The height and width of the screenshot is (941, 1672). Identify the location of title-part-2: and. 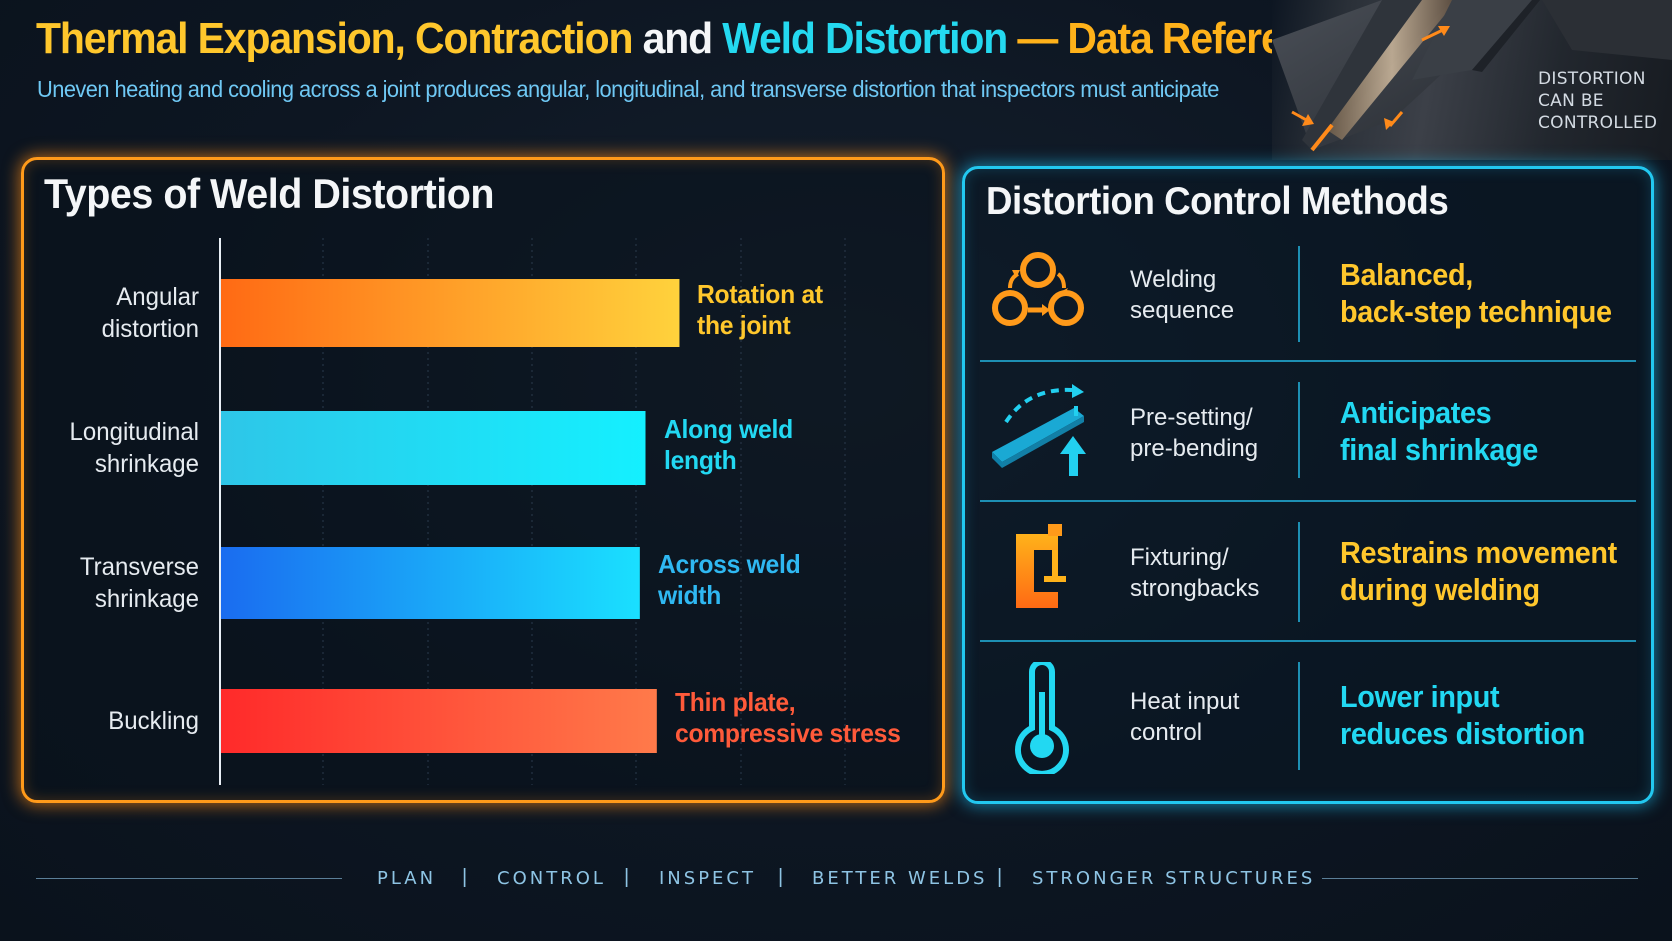
(677, 38).